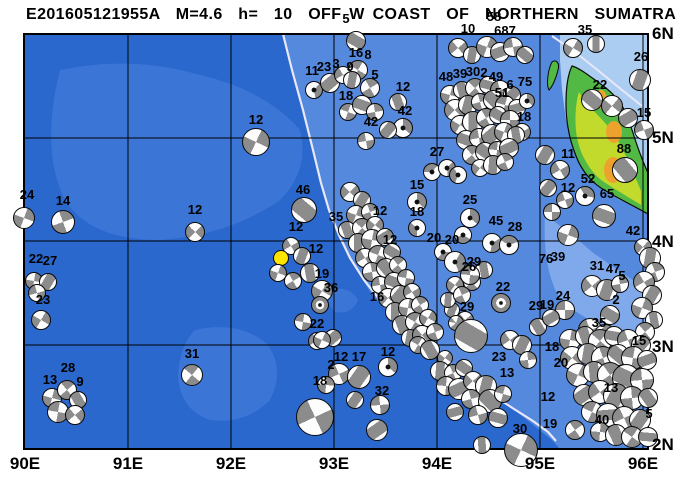 The image size is (684, 479). Describe the element at coordinates (446, 76) in the screenshot. I see `depth-label: 48` at that location.